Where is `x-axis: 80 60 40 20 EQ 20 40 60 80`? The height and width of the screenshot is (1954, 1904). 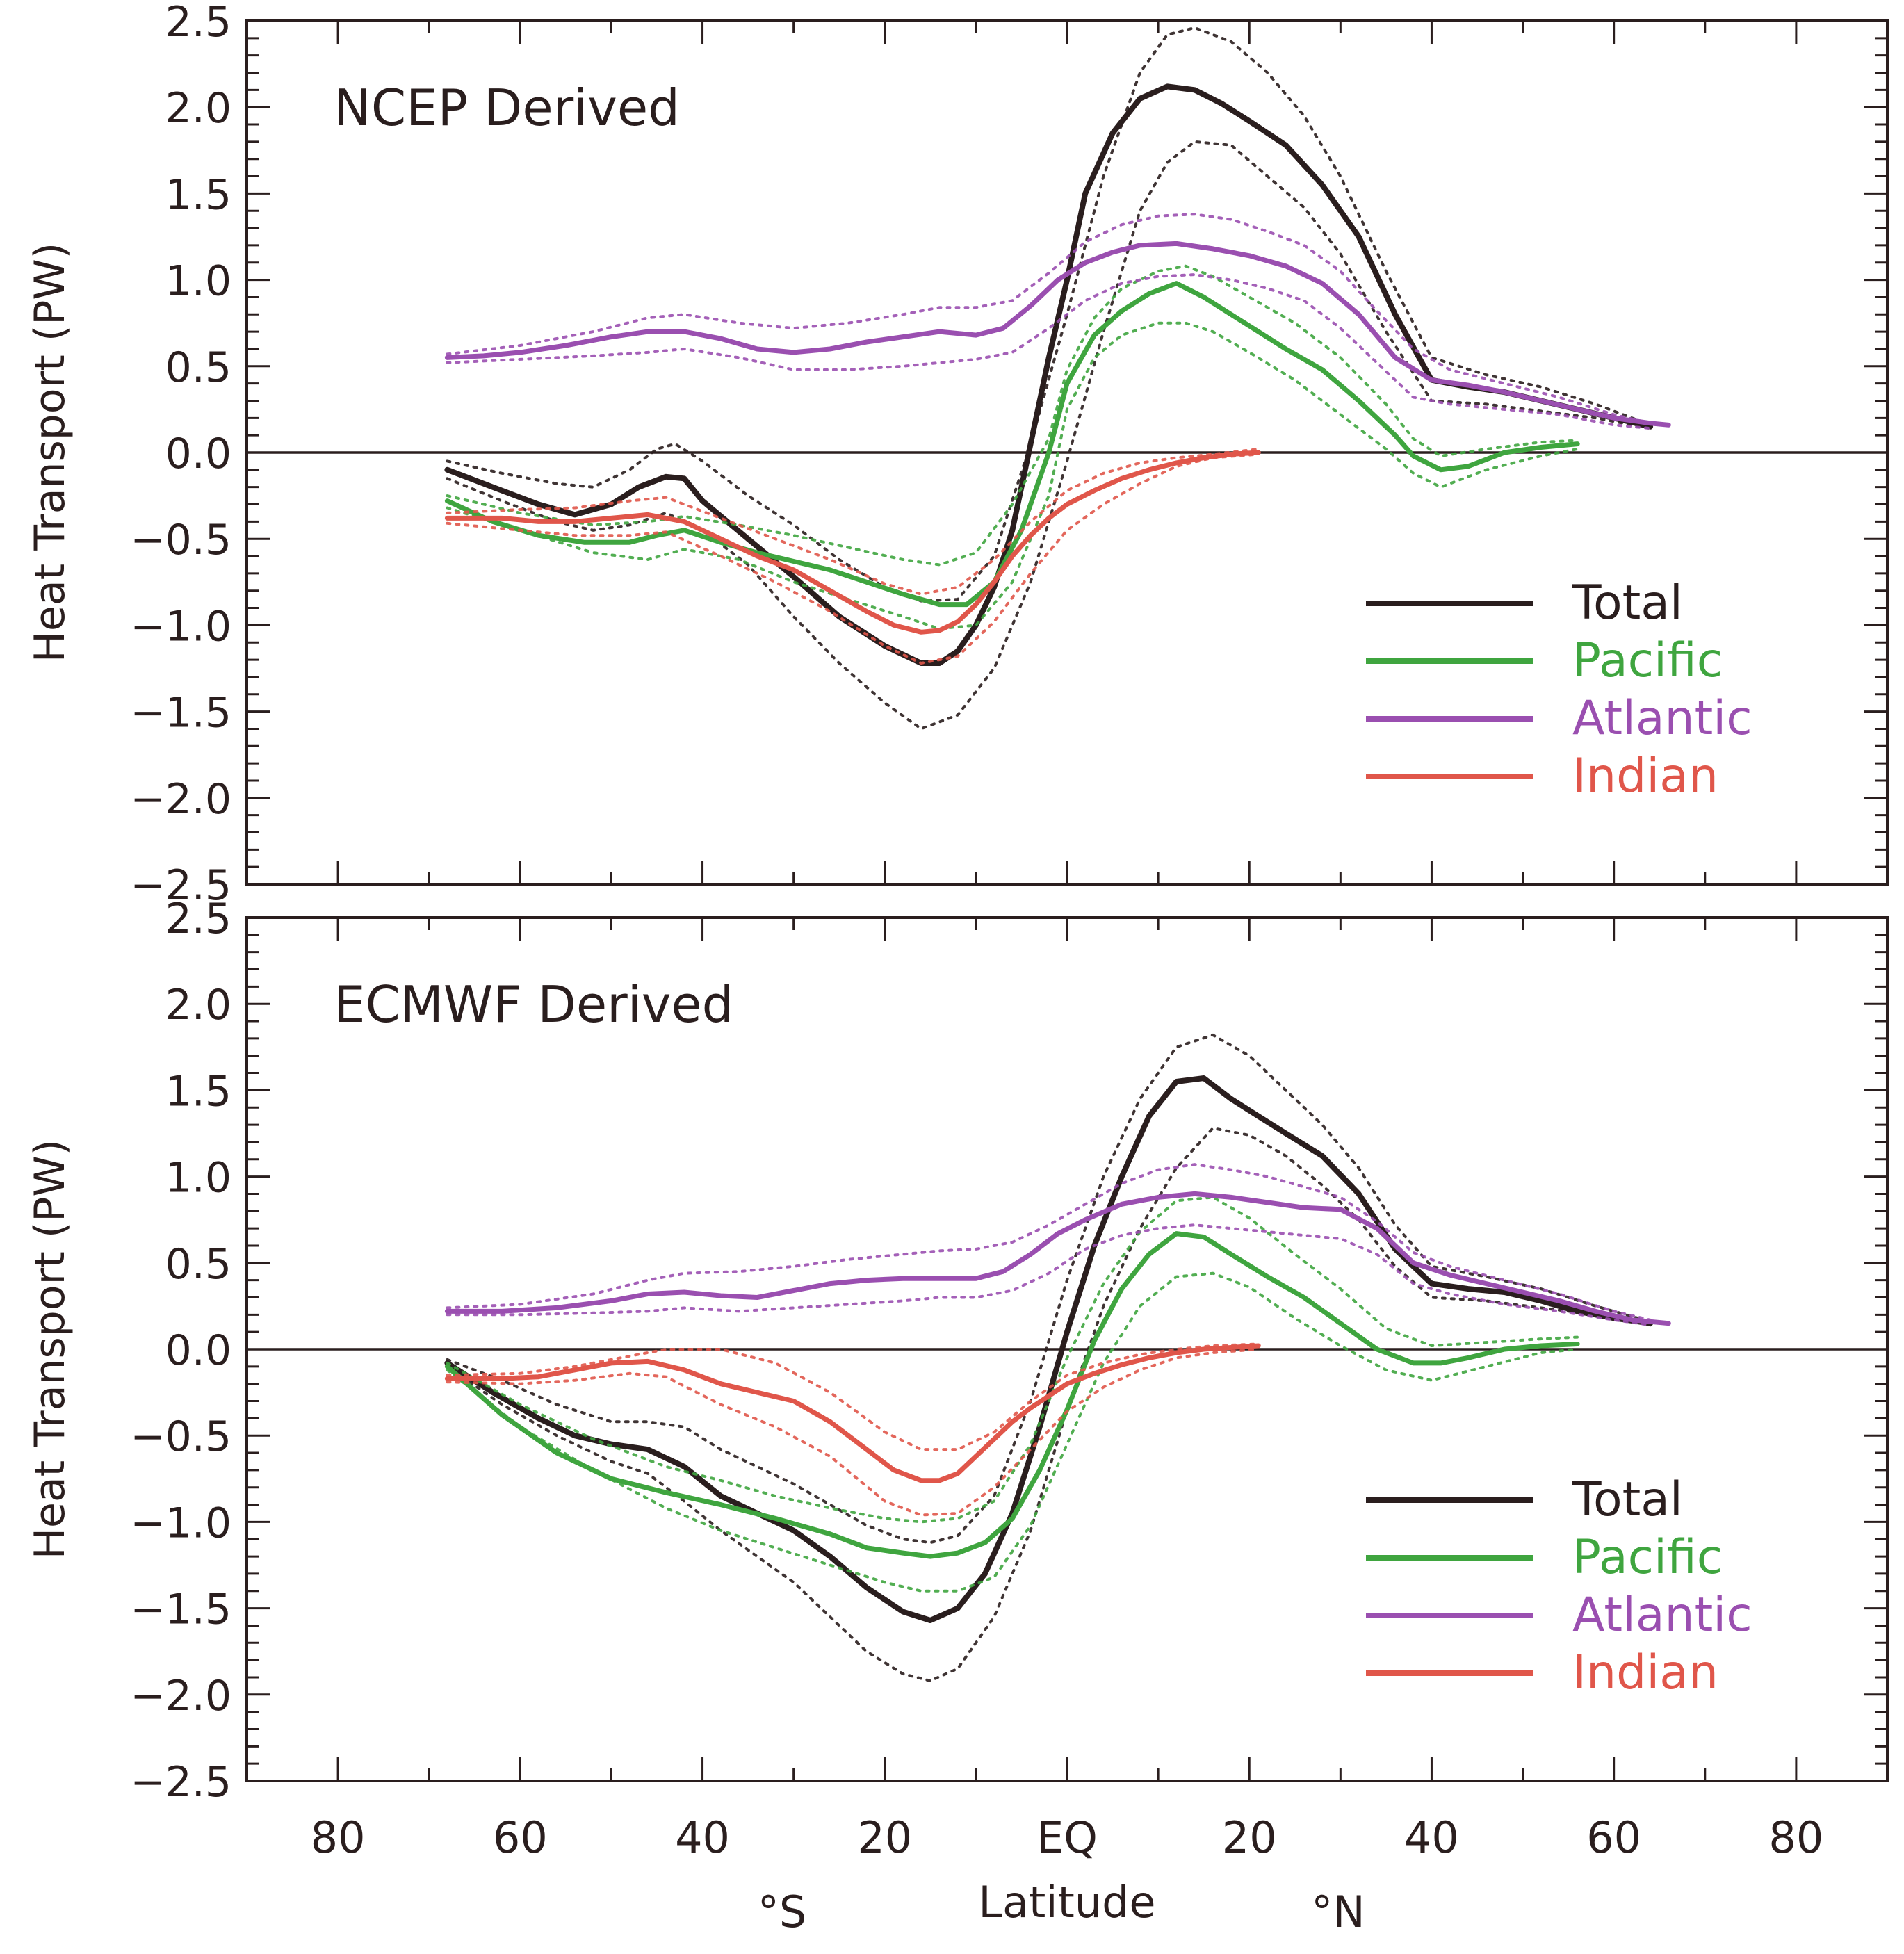 x-axis: 80 60 40 20 EQ 20 40 60 80 is located at coordinates (1067, 1837).